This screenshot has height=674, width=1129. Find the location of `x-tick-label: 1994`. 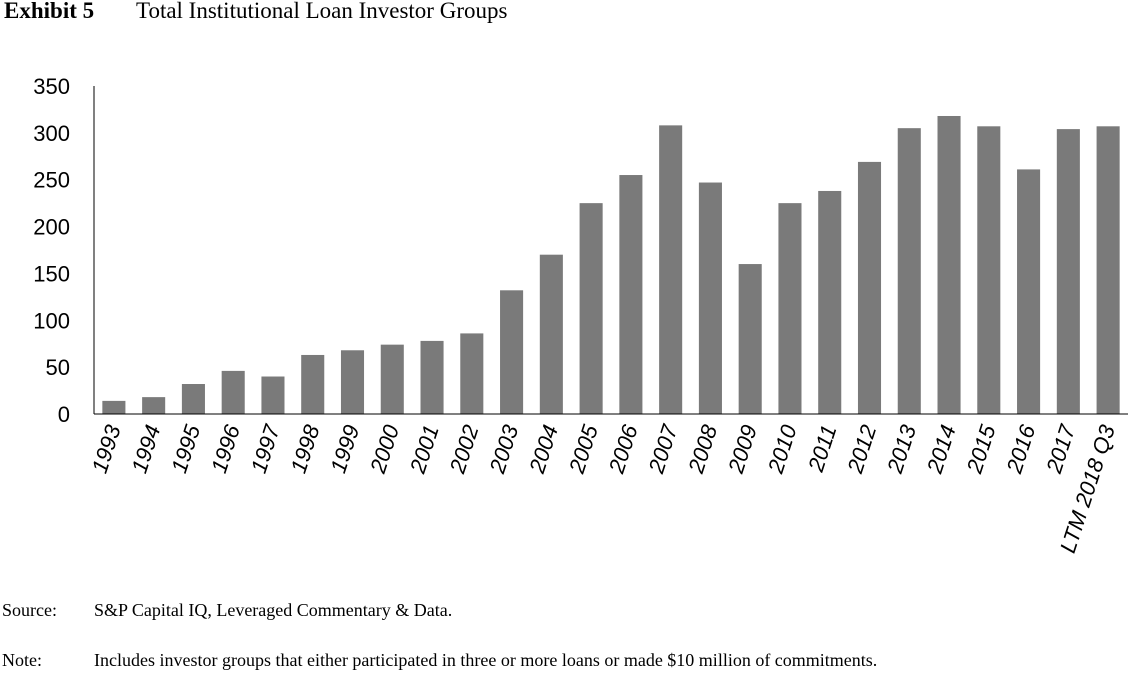

x-tick-label: 1994 is located at coordinates (146, 449).